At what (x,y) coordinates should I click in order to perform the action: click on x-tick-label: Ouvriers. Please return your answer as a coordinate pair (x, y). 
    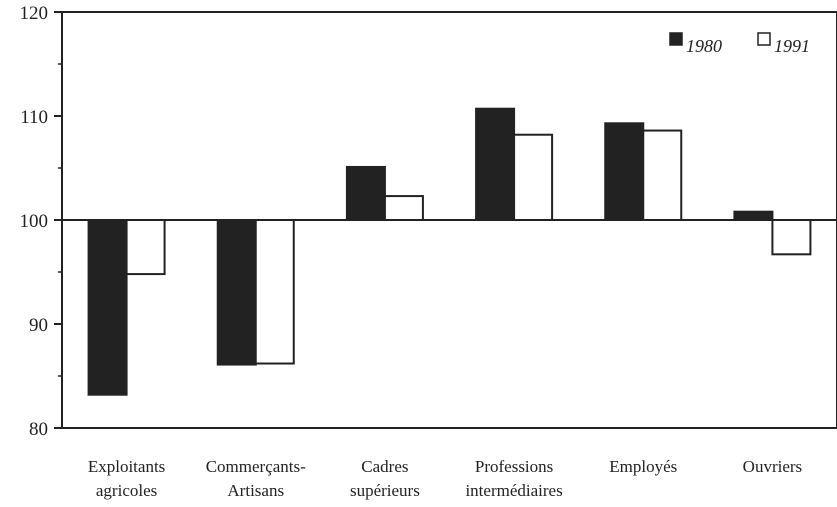
    Looking at the image, I should click on (772, 466).